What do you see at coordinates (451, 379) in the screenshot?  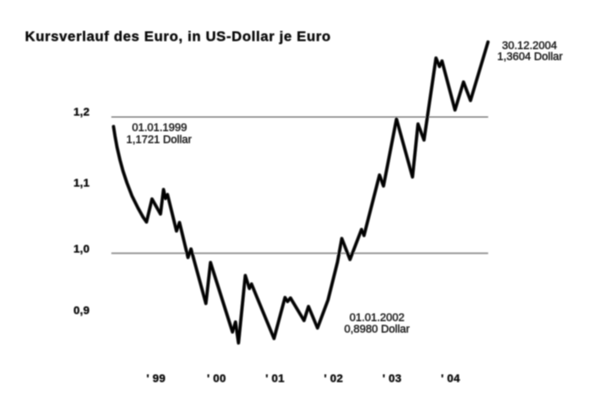 I see `svg-text: ' 04` at bounding box center [451, 379].